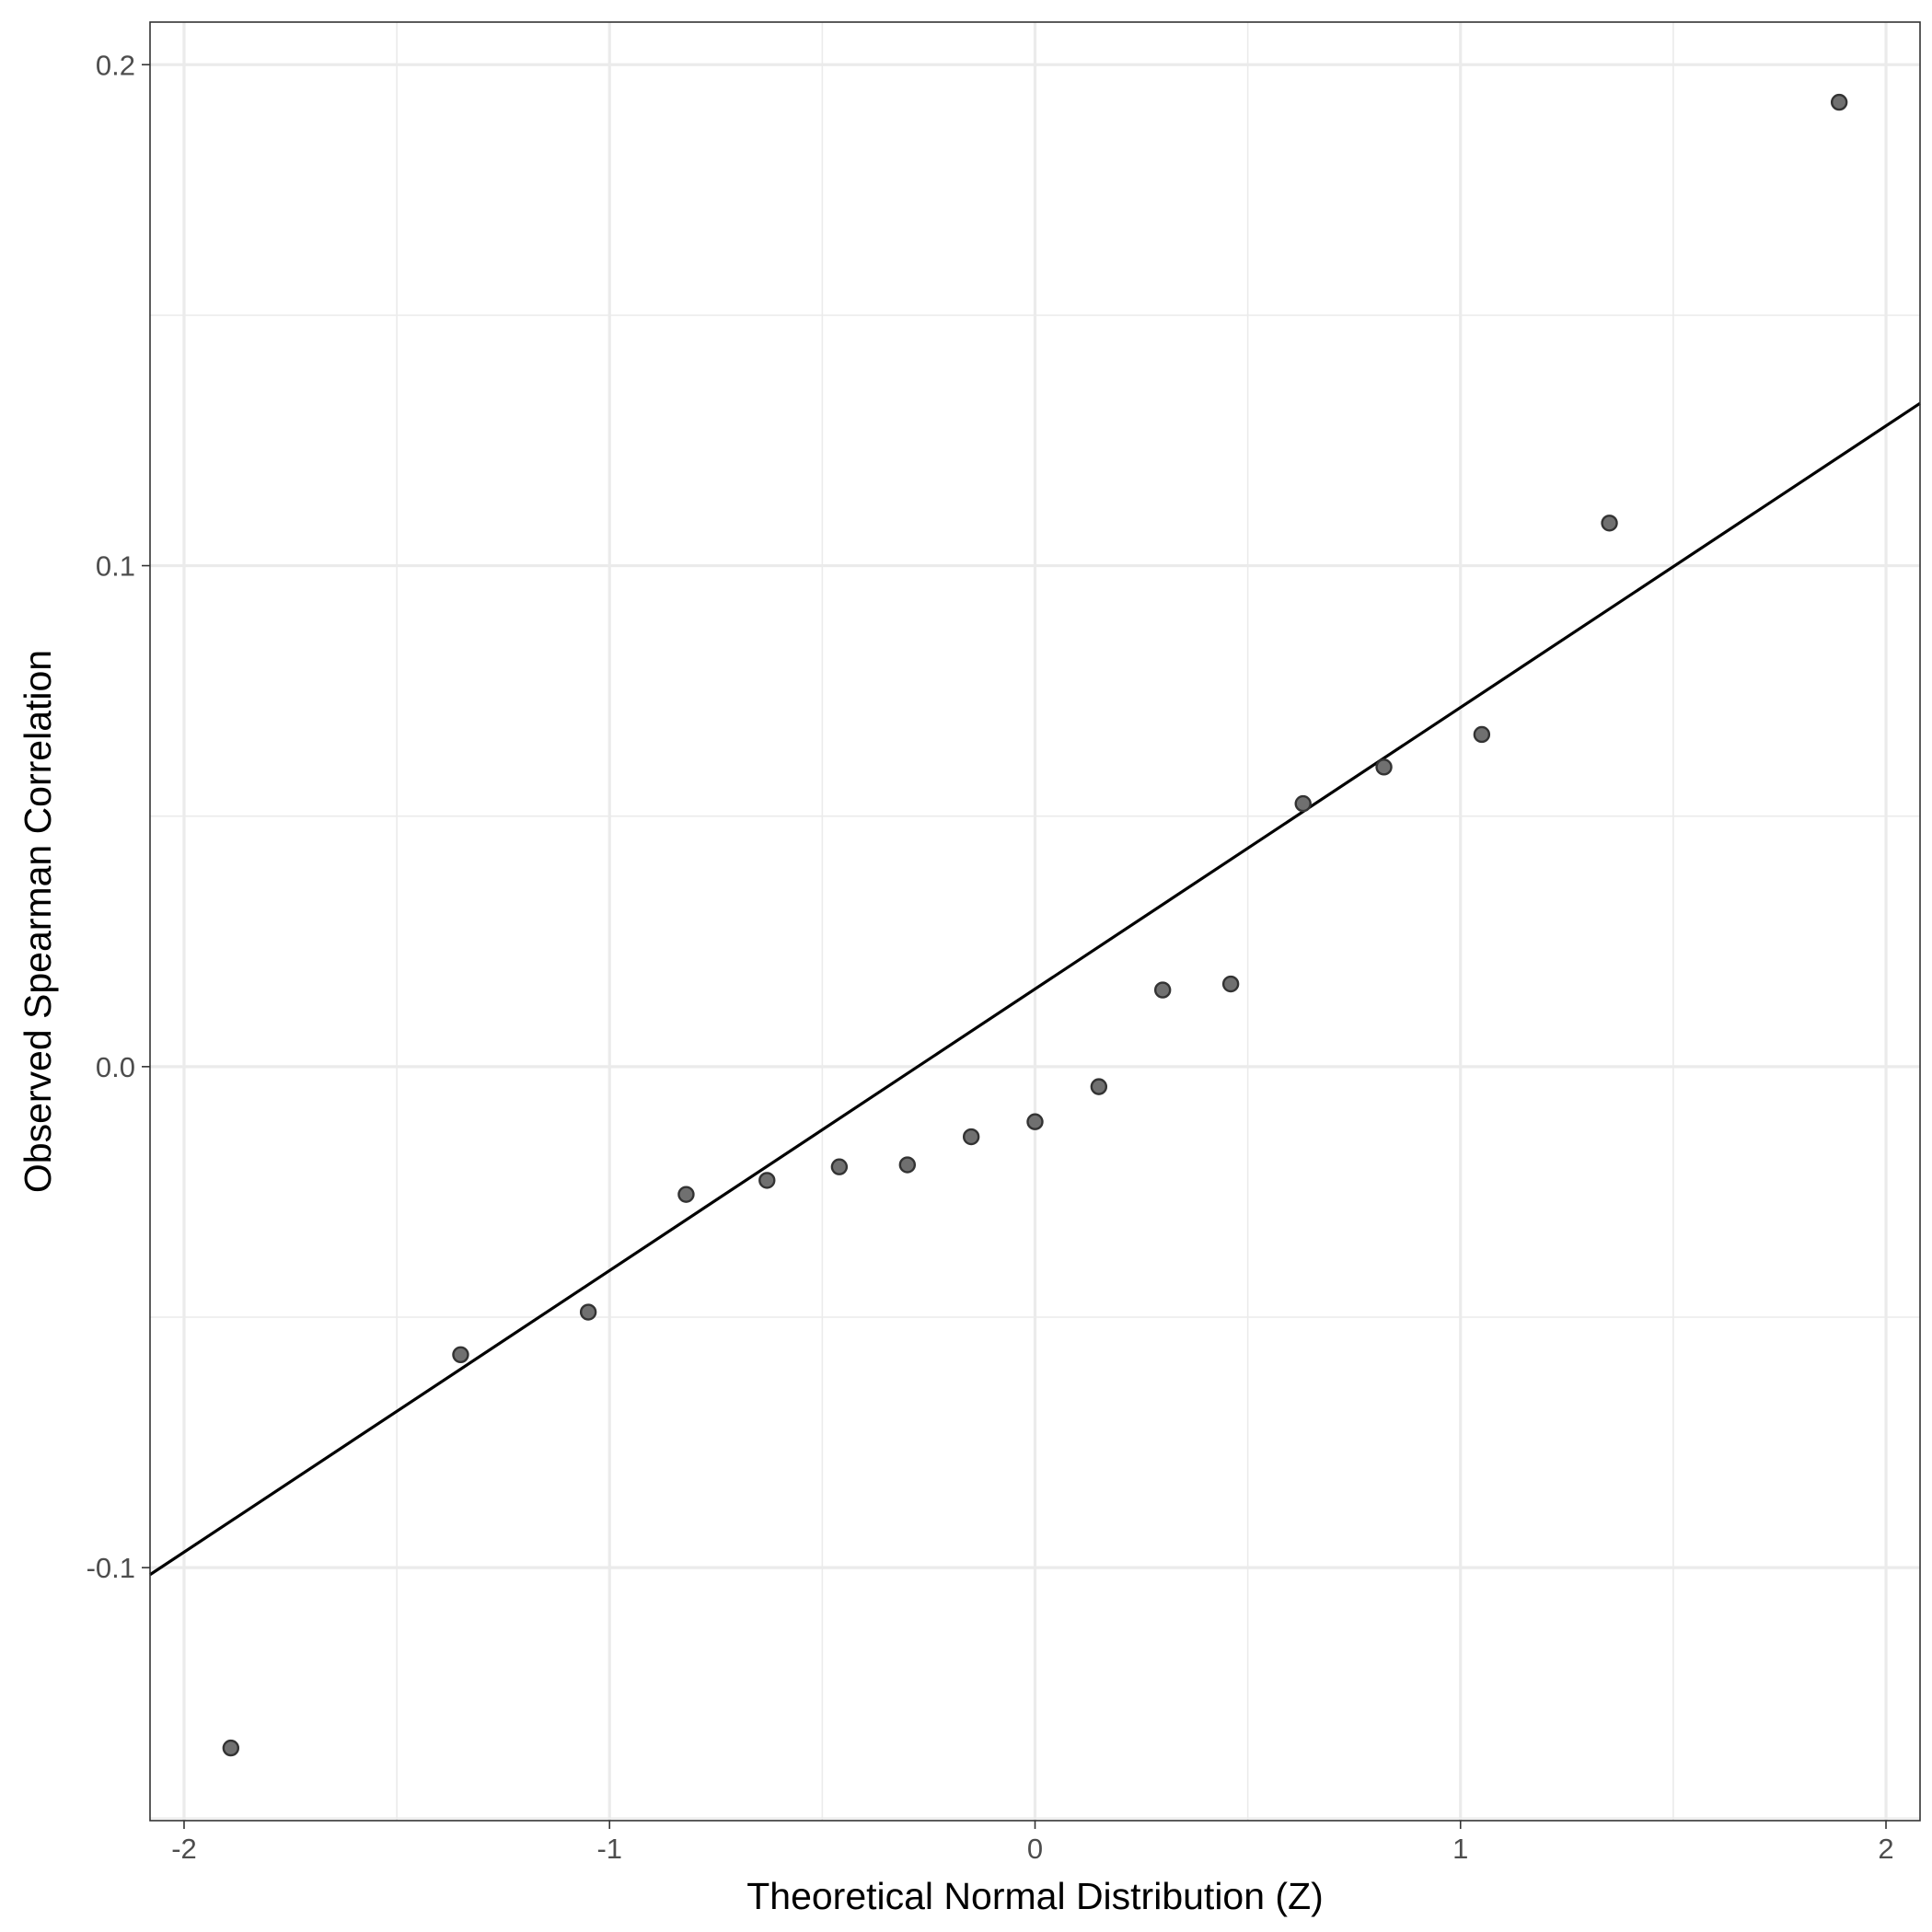 This screenshot has width=1932, height=1932. Describe the element at coordinates (119, 817) in the screenshot. I see `y-axis: -0.1 0.0 0.1 0.2` at that location.